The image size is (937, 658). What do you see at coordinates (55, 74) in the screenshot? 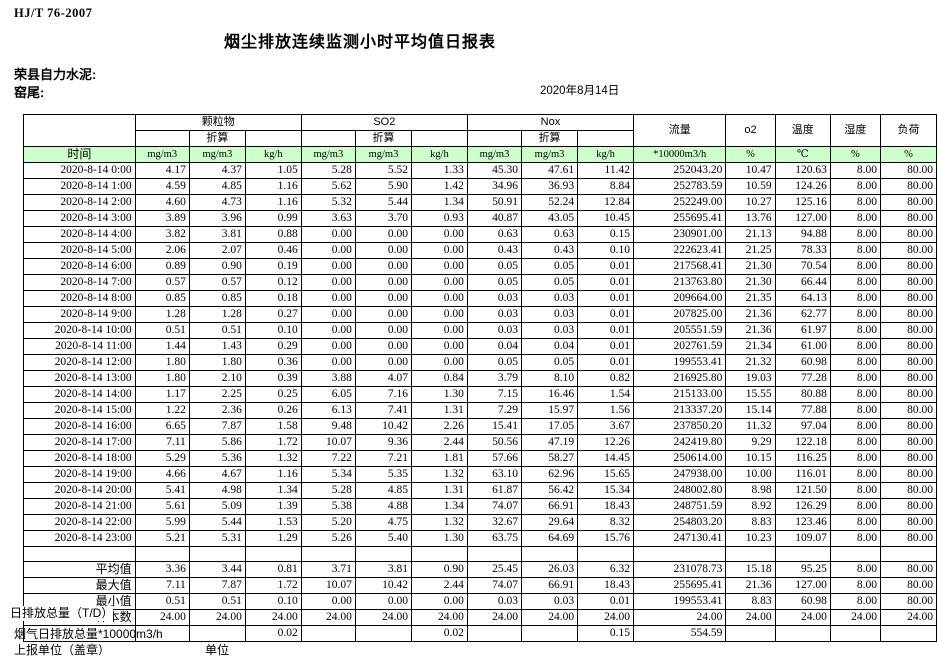
I see `company-name: 荣县自力水泥:` at bounding box center [55, 74].